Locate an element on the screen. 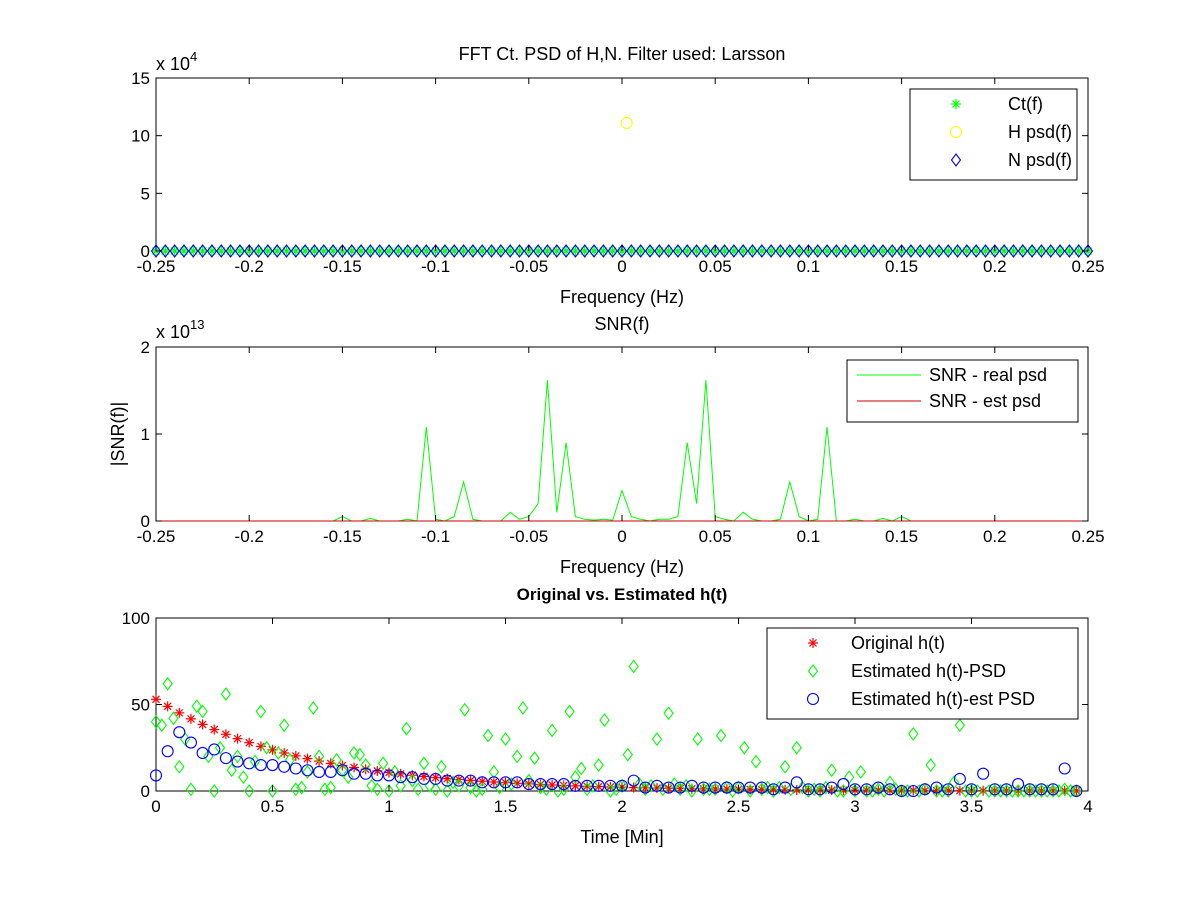 This screenshot has width=1201, height=901. psd-ytick-label: 0 is located at coordinates (145, 251).